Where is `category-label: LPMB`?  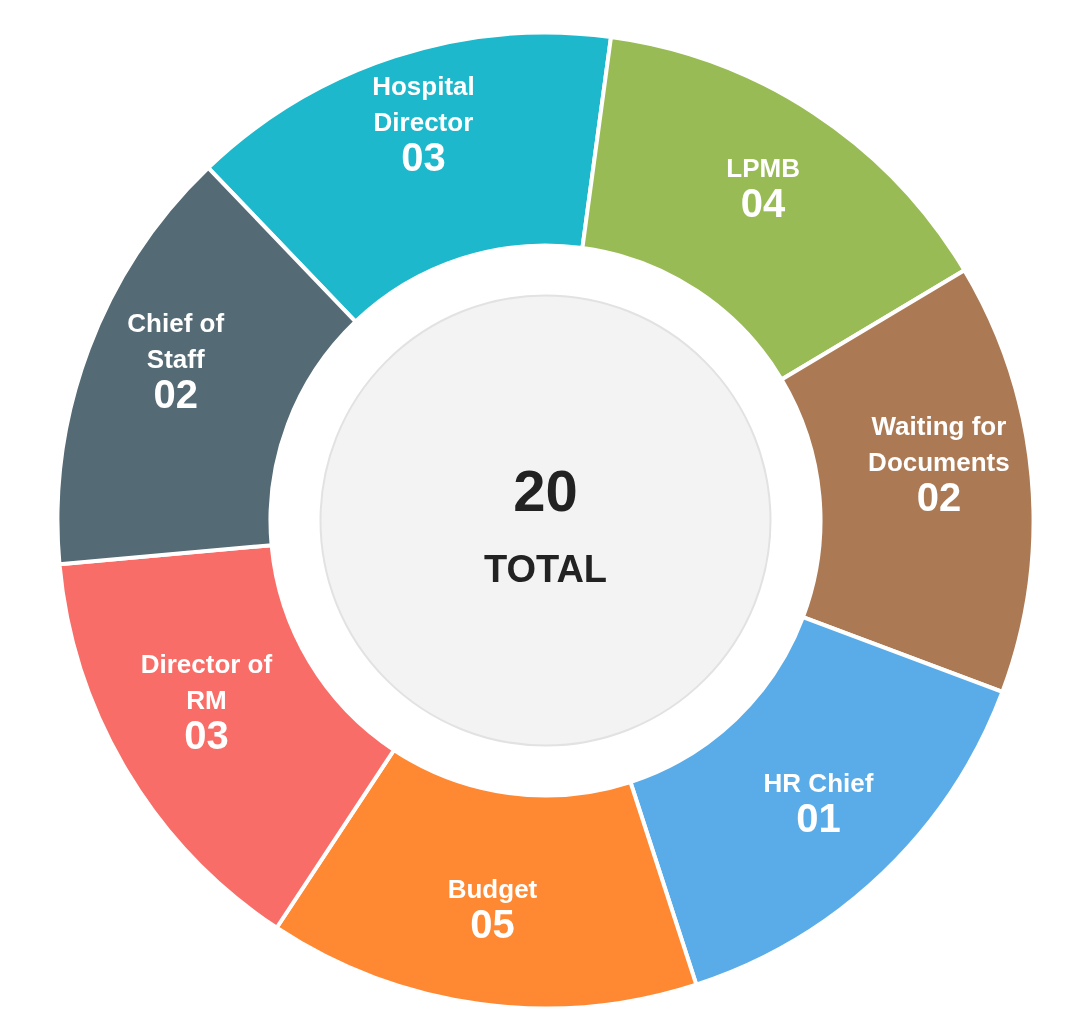
category-label: LPMB is located at coordinates (763, 167).